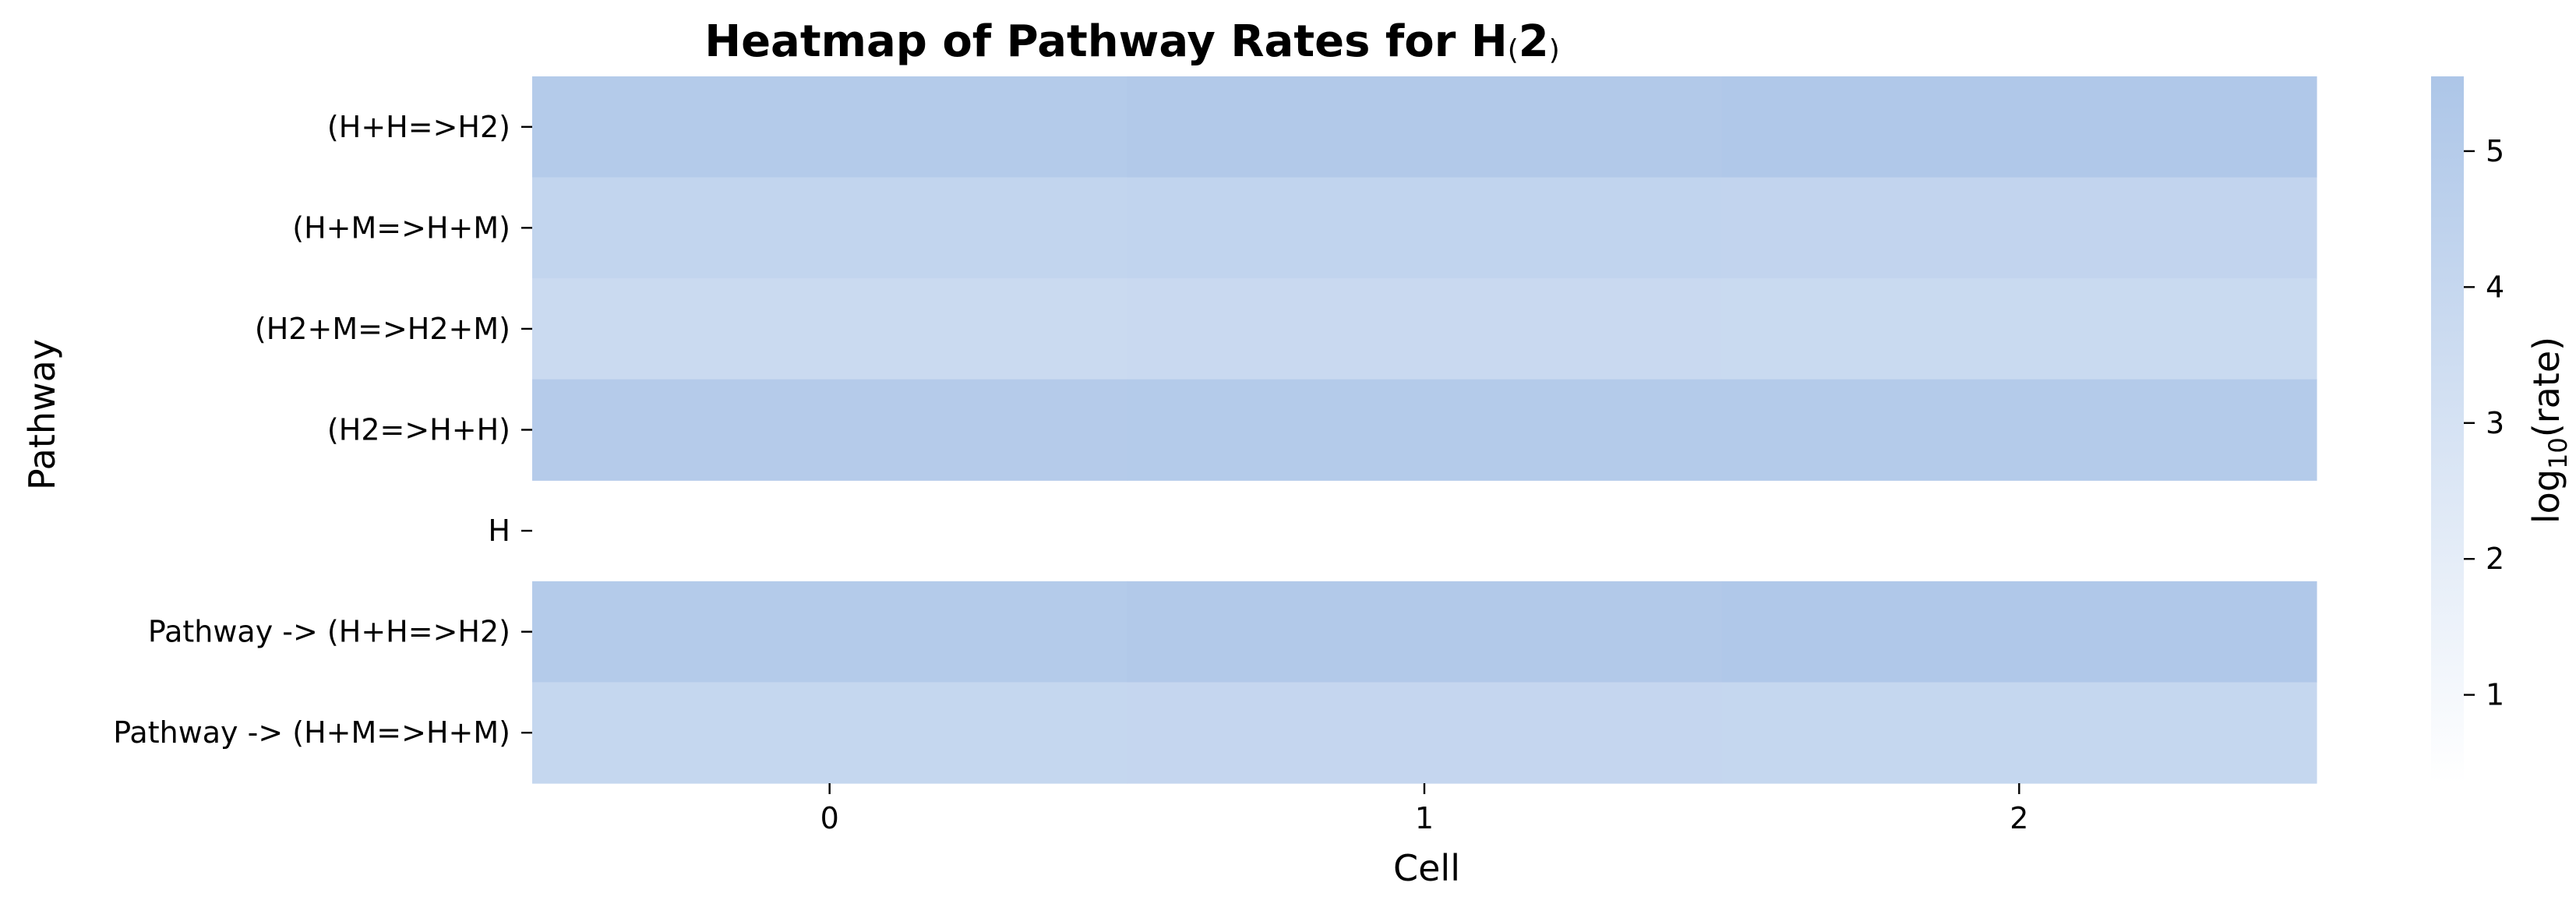 The image size is (2576, 911). What do you see at coordinates (2495, 559) in the screenshot?
I see `colorbar-tick-label: 2` at bounding box center [2495, 559].